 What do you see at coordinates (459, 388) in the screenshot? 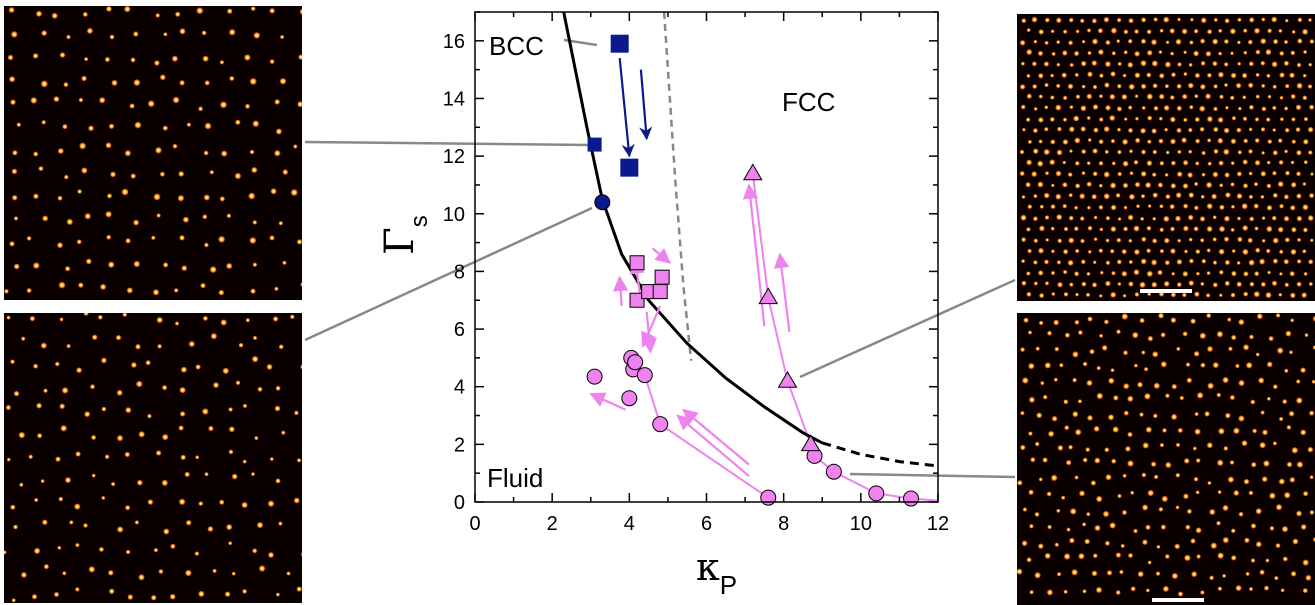
I see `y-tick-label-2: 4` at bounding box center [459, 388].